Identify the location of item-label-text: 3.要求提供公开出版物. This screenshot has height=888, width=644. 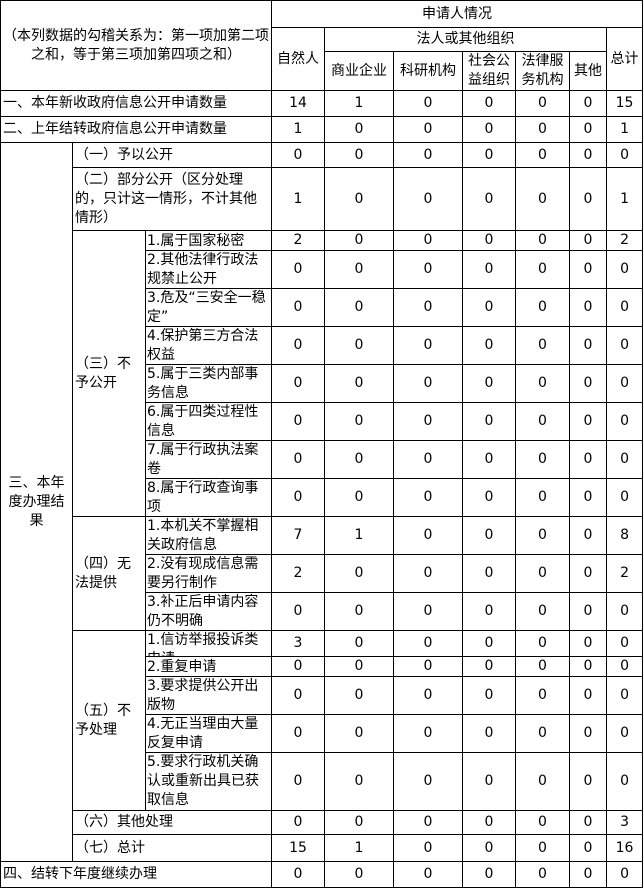
(203, 695).